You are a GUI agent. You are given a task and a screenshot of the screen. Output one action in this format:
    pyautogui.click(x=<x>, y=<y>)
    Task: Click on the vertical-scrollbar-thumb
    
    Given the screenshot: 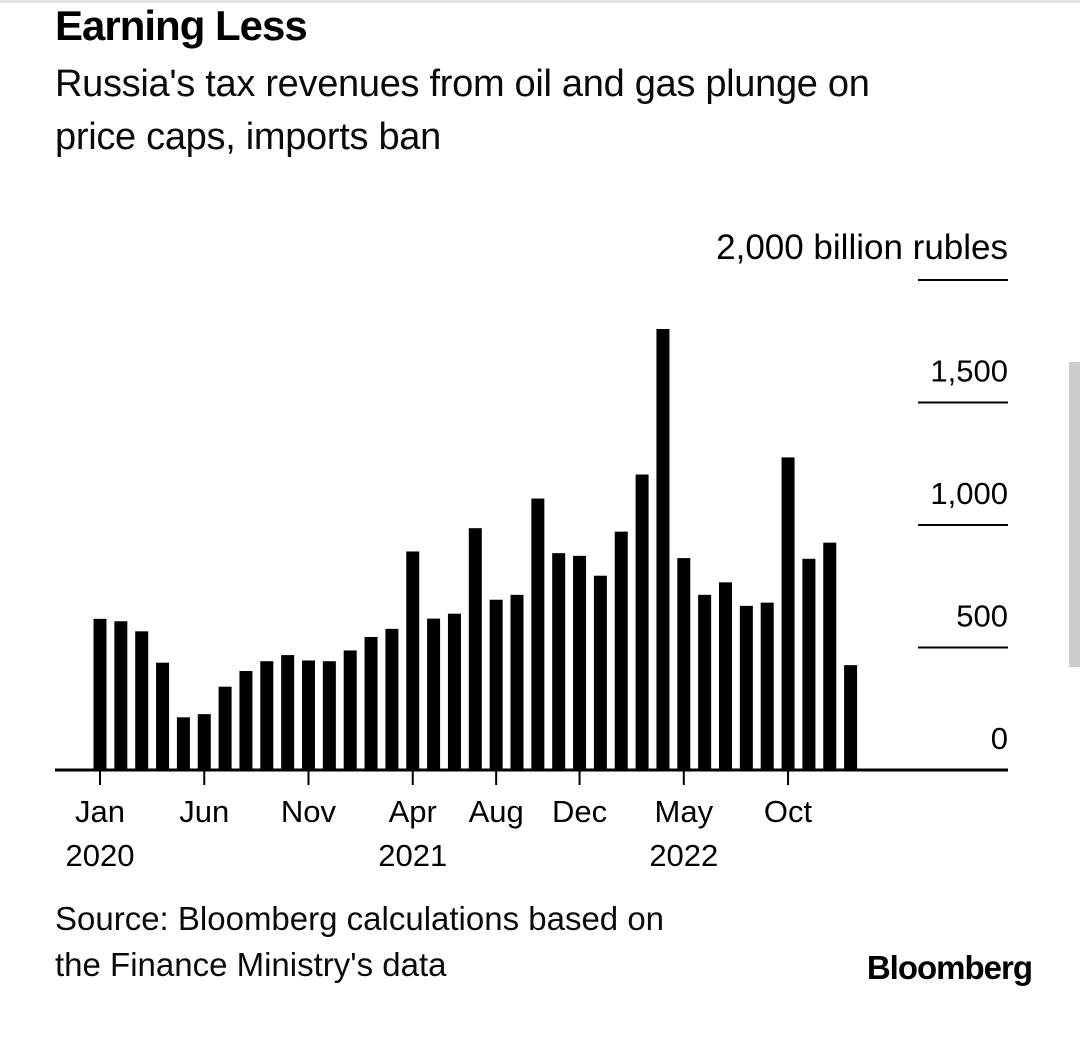 What is the action you would take?
    pyautogui.click(x=1074, y=514)
    